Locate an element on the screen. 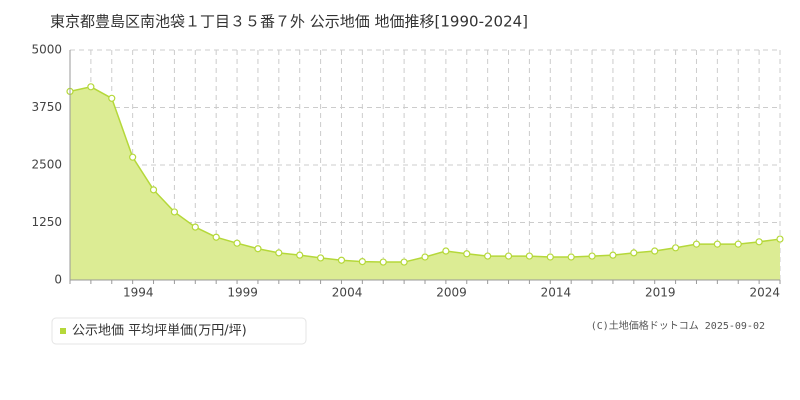 The width and height of the screenshot is (800, 400). credit: (C)土地価格ドットコム 2025-09-02 is located at coordinates (678, 325).